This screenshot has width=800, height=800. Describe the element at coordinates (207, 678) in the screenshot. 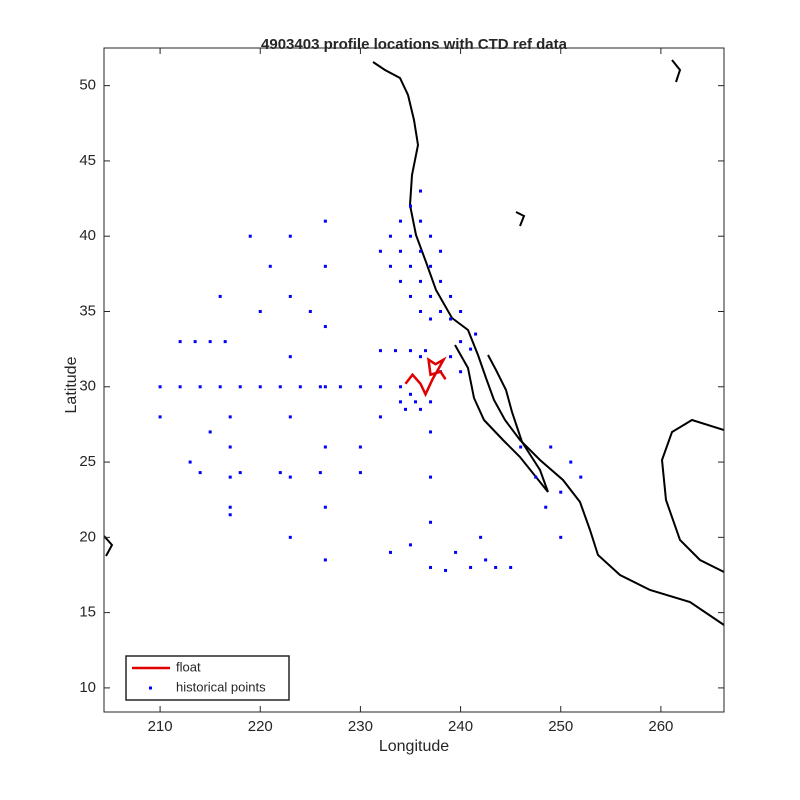

I see `legend: float historical points` at that location.